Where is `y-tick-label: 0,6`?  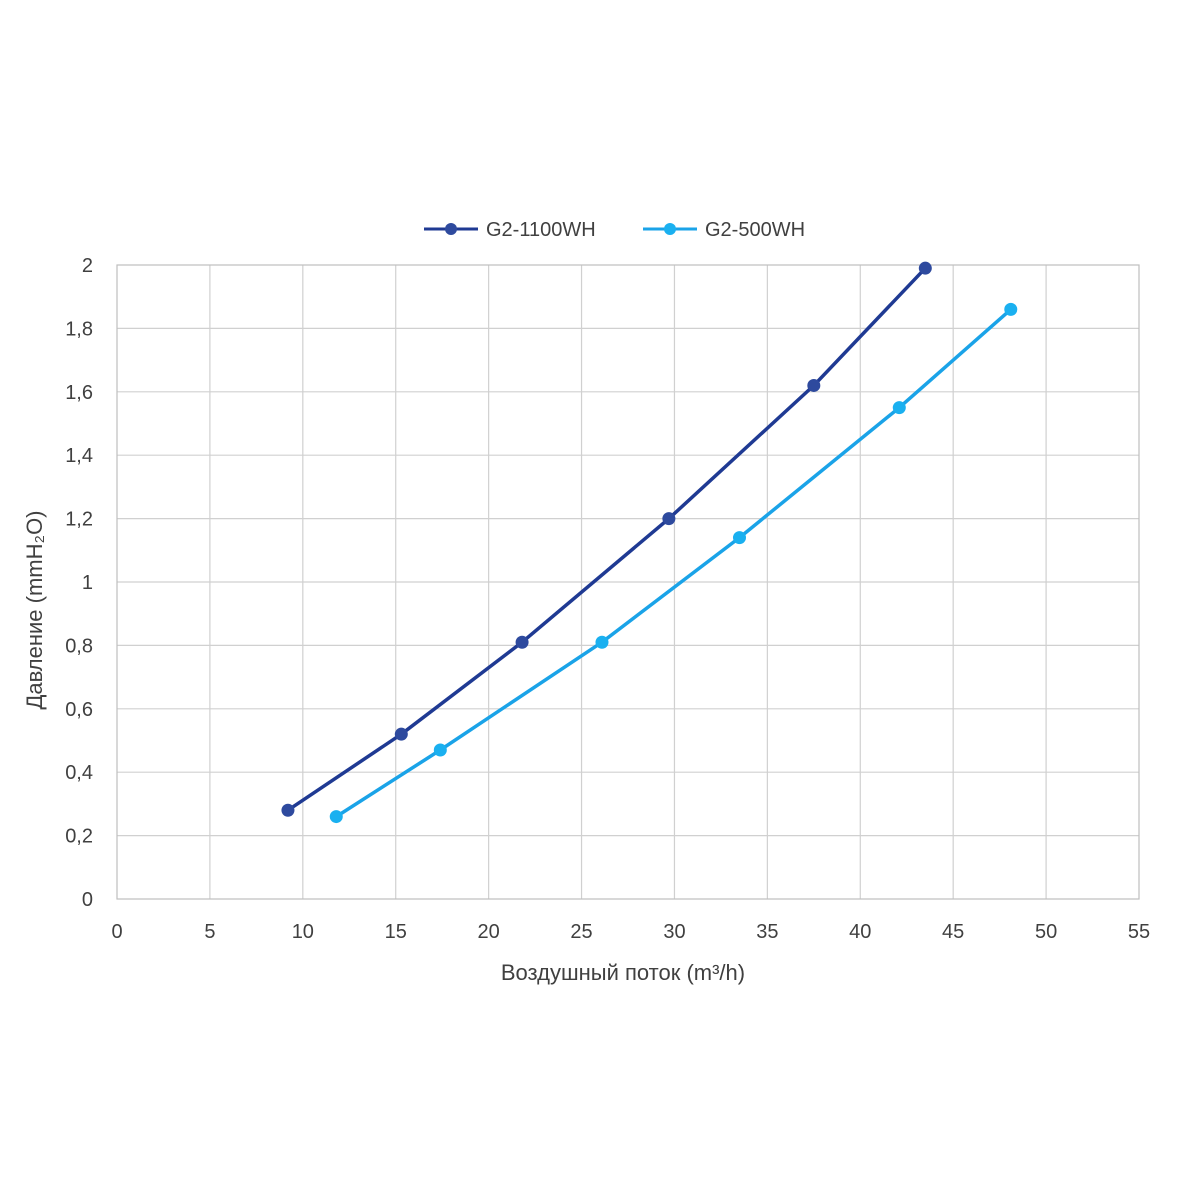 y-tick-label: 0,6 is located at coordinates (79, 710).